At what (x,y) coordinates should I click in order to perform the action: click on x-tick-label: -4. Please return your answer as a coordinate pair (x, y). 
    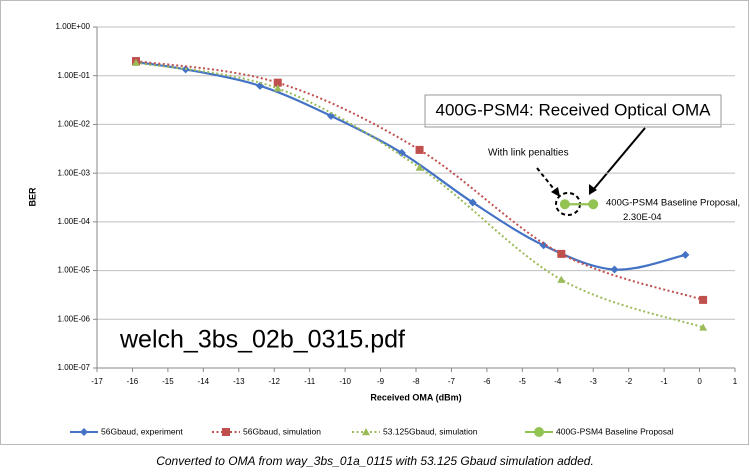
    Looking at the image, I should click on (558, 381).